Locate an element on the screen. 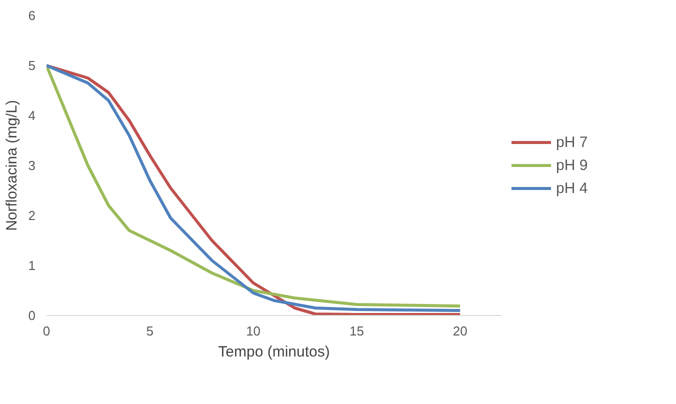  legend-label: pH 7 is located at coordinates (572, 142).